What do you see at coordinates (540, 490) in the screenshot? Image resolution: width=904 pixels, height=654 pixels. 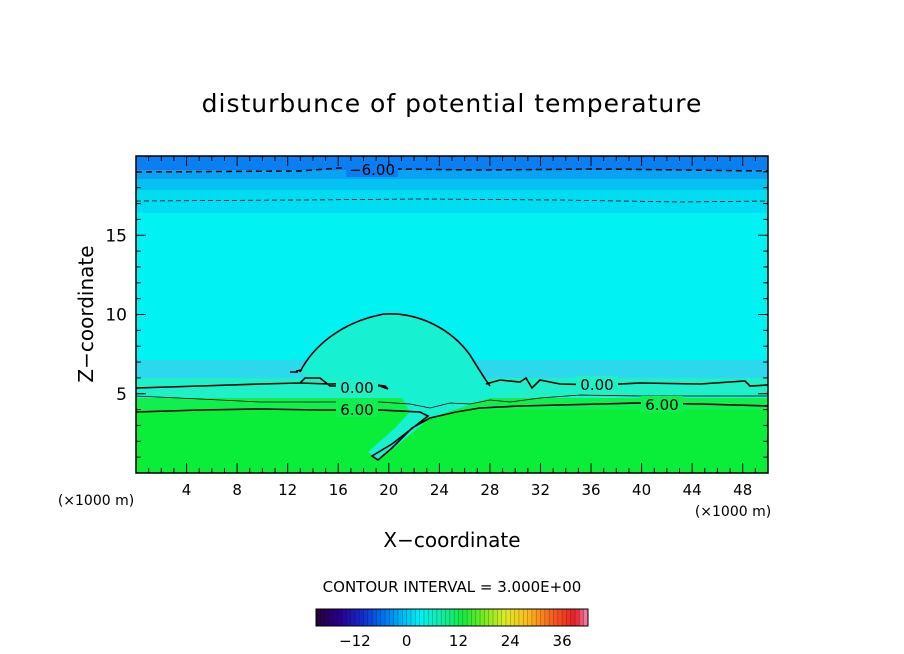 I see `x-tick-label: 32` at bounding box center [540, 490].